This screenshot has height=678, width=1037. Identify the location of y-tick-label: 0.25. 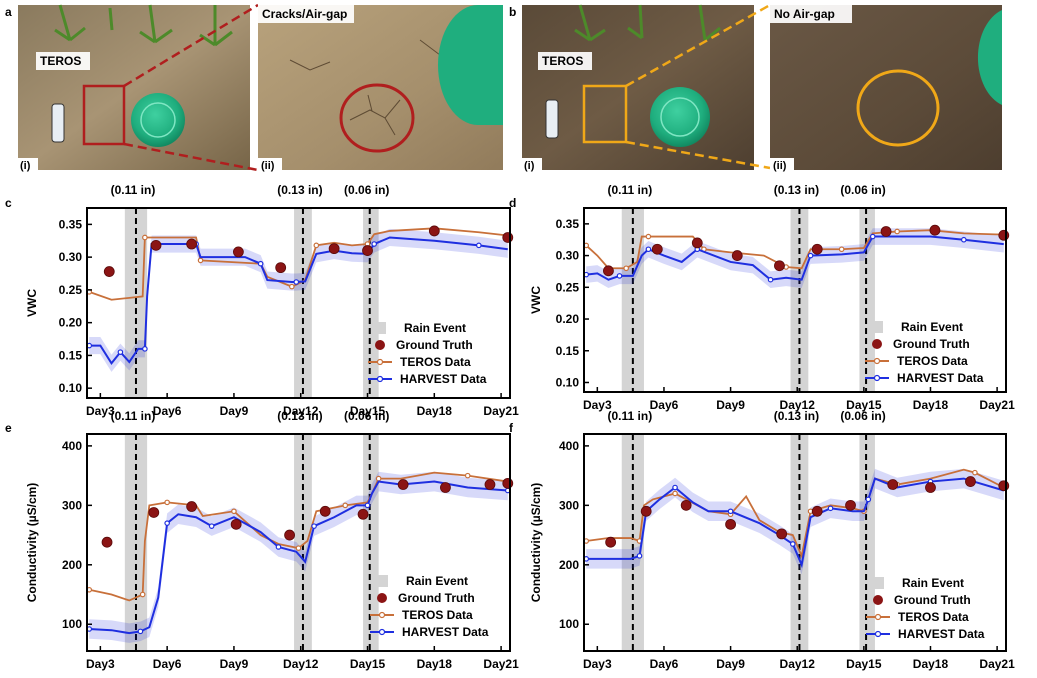
(568, 287).